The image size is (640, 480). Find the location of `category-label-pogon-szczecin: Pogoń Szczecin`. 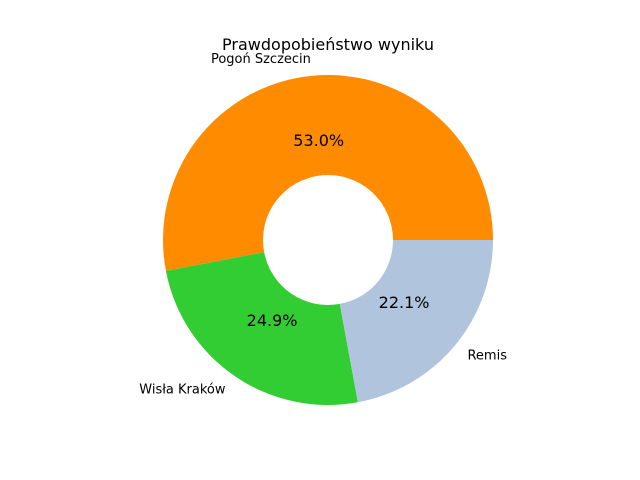

category-label-pogon-szczecin: Pogoń Szczecin is located at coordinates (261, 59).